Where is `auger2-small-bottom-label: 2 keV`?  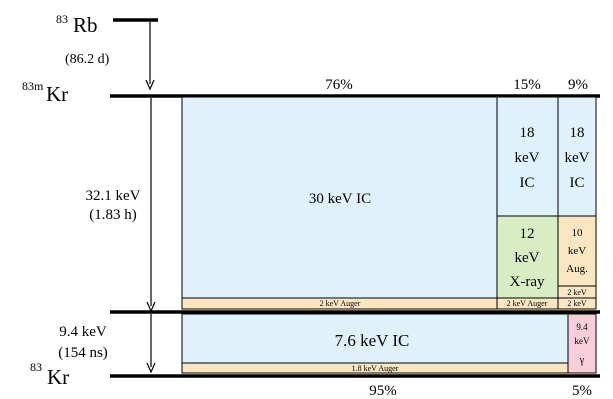 auger2-small-bottom-label: 2 keV is located at coordinates (577, 303).